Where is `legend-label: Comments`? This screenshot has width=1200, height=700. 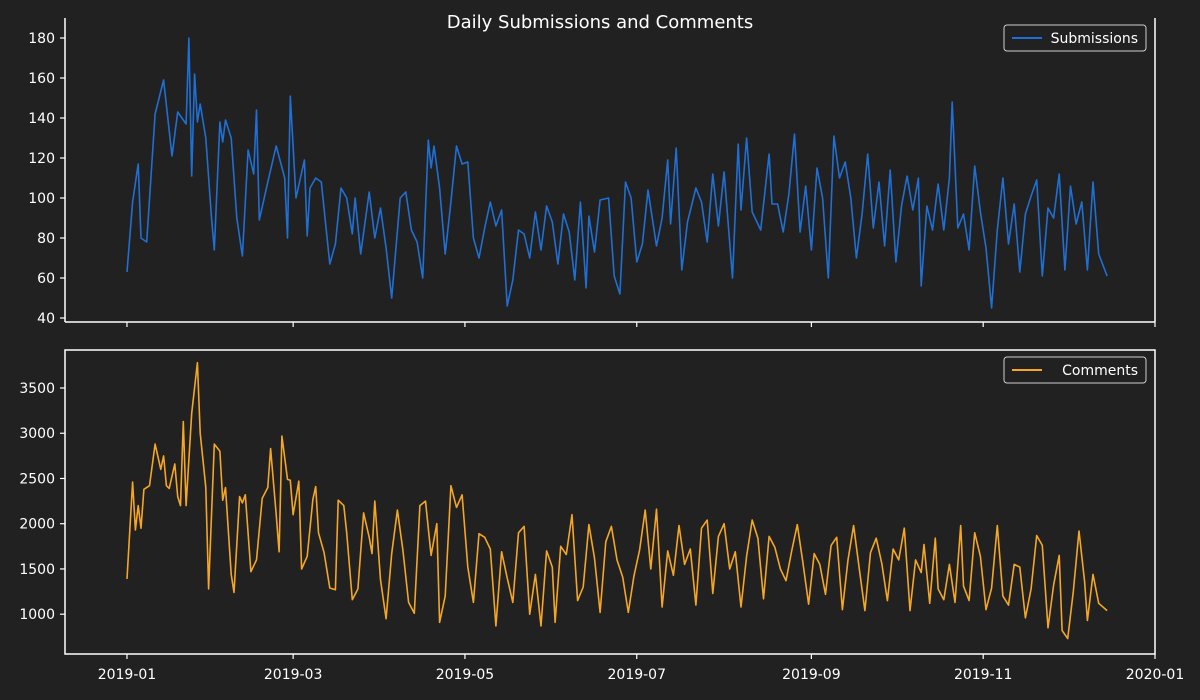 legend-label: Comments is located at coordinates (1100, 371).